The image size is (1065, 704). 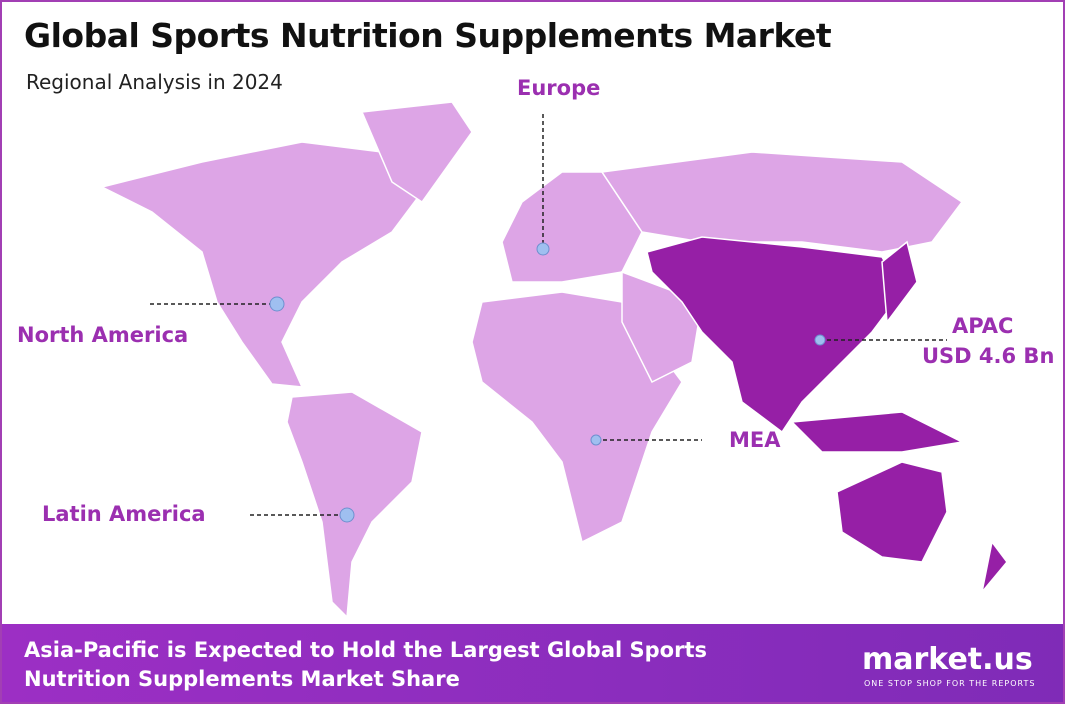 What do you see at coordinates (124, 514) in the screenshot?
I see `region-label: Latin America` at bounding box center [124, 514].